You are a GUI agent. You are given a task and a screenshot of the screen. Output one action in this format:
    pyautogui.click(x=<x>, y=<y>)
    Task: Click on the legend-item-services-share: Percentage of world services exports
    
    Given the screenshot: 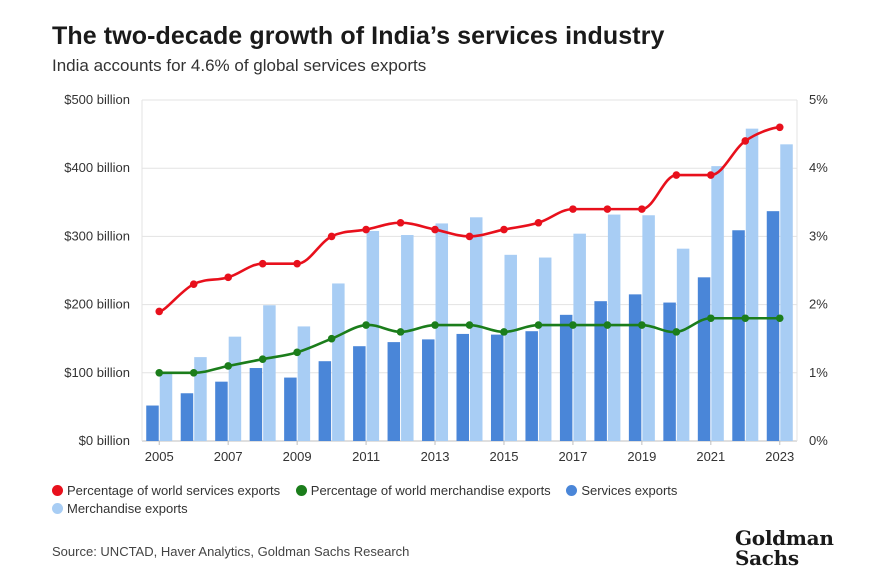 What is the action you would take?
    pyautogui.click(x=166, y=490)
    